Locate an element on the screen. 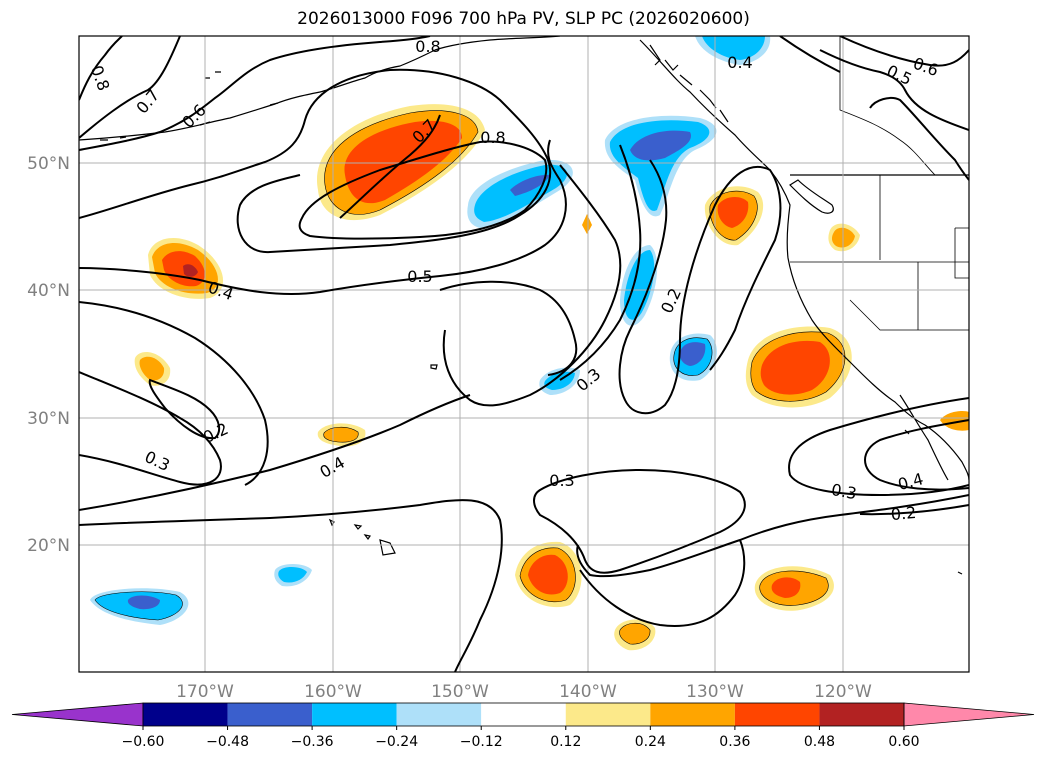 The image size is (1047, 765). contour-0-5-ne is located at coordinates (894, 90).